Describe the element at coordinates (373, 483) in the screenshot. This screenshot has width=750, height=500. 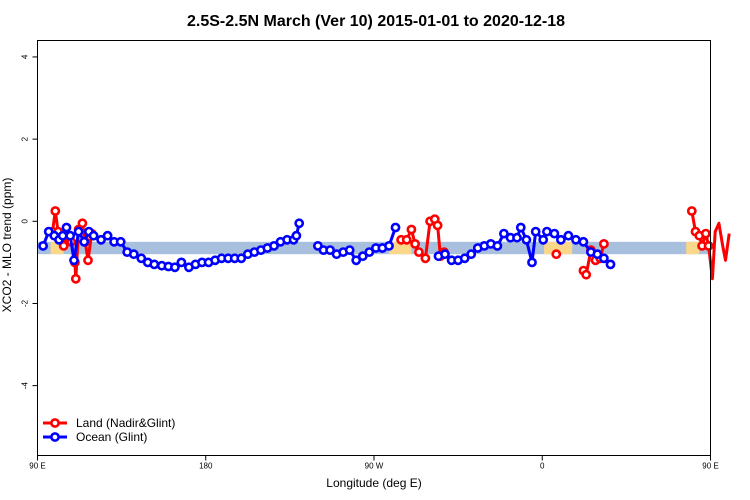
I see `x-axis-label: Longitude (deg E)` at that location.